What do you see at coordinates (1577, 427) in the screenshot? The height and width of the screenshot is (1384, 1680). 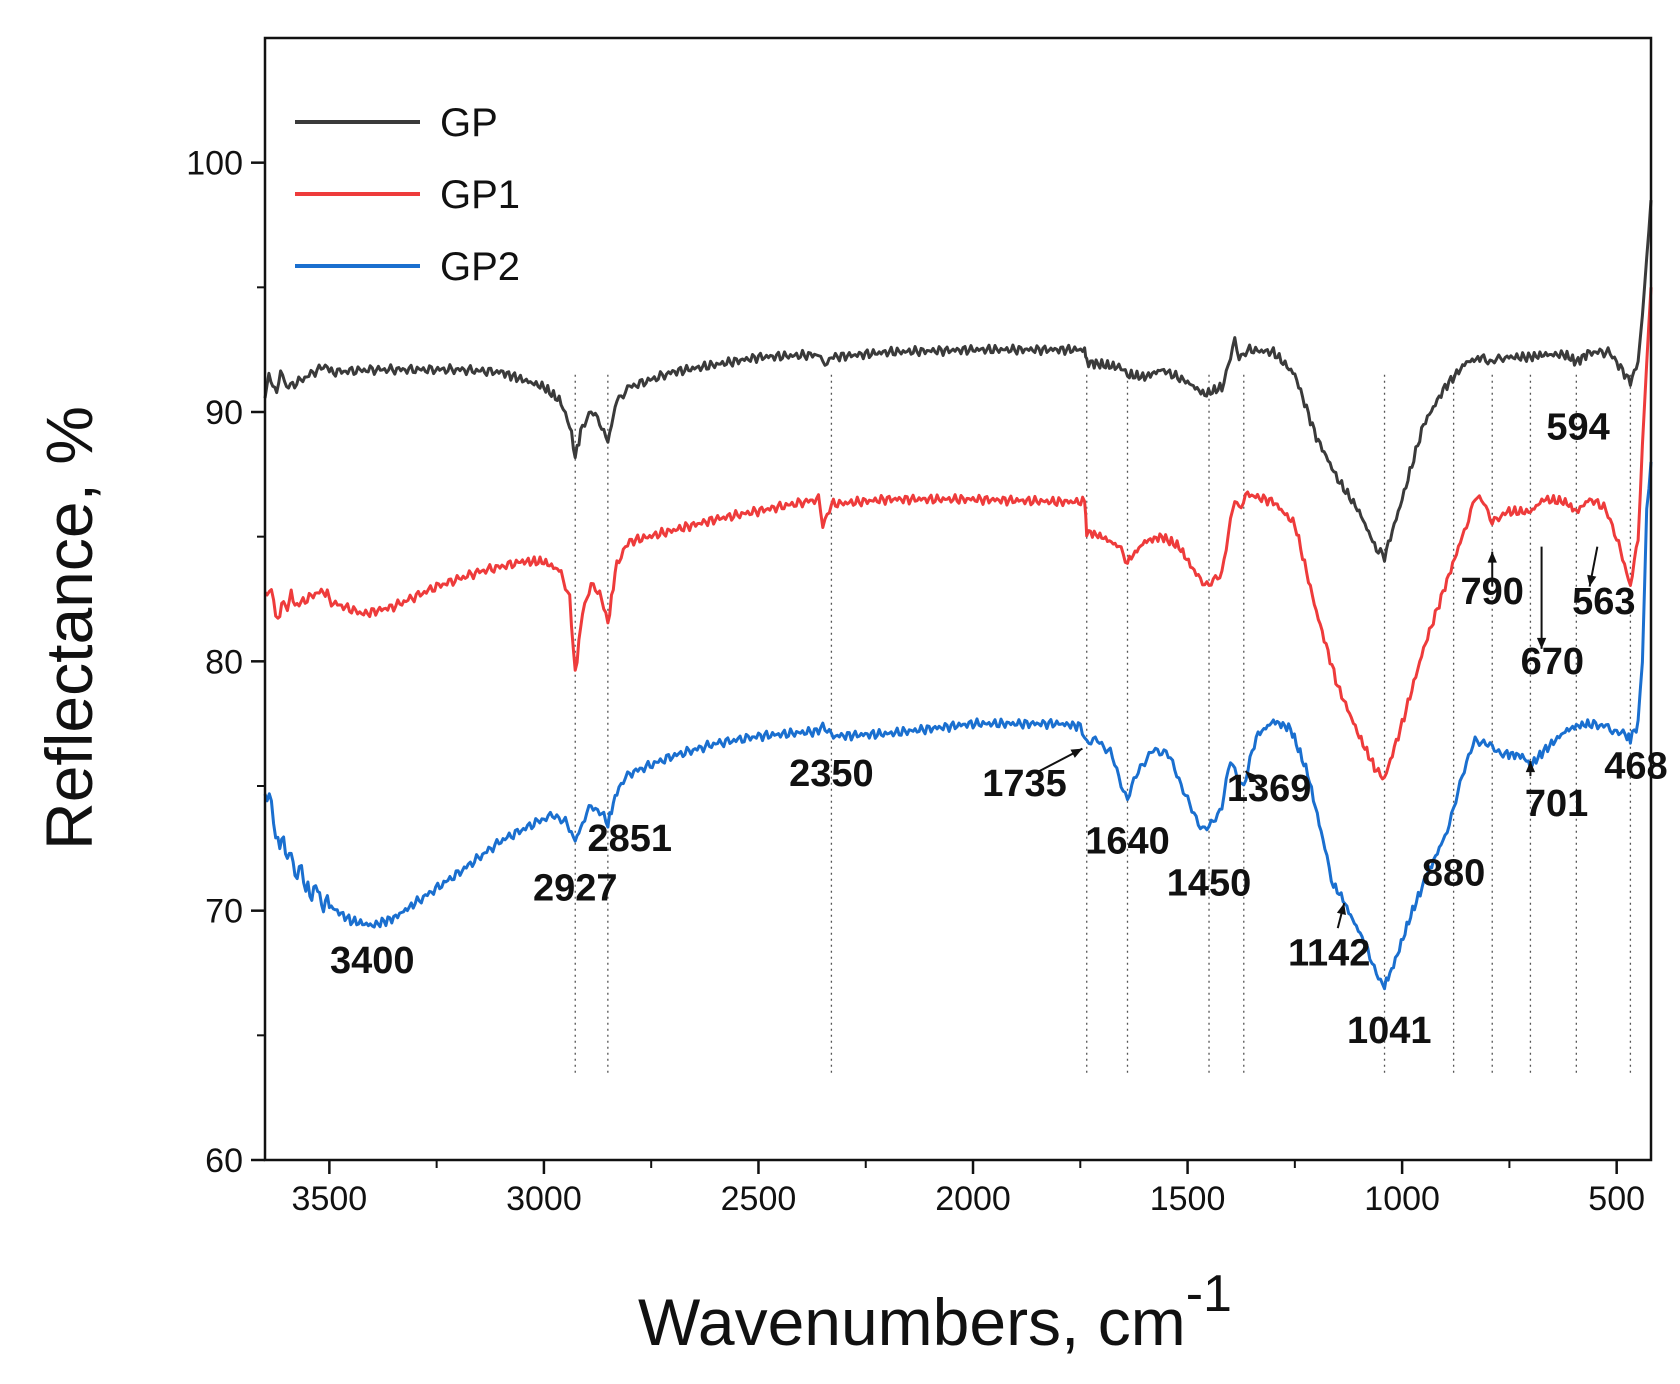 I see `annotation-594: 594` at bounding box center [1577, 427].